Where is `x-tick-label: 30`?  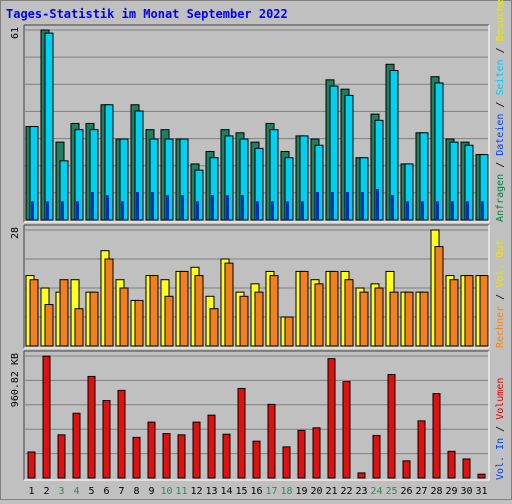 x-tick-label: 30 is located at coordinates (466, 491).